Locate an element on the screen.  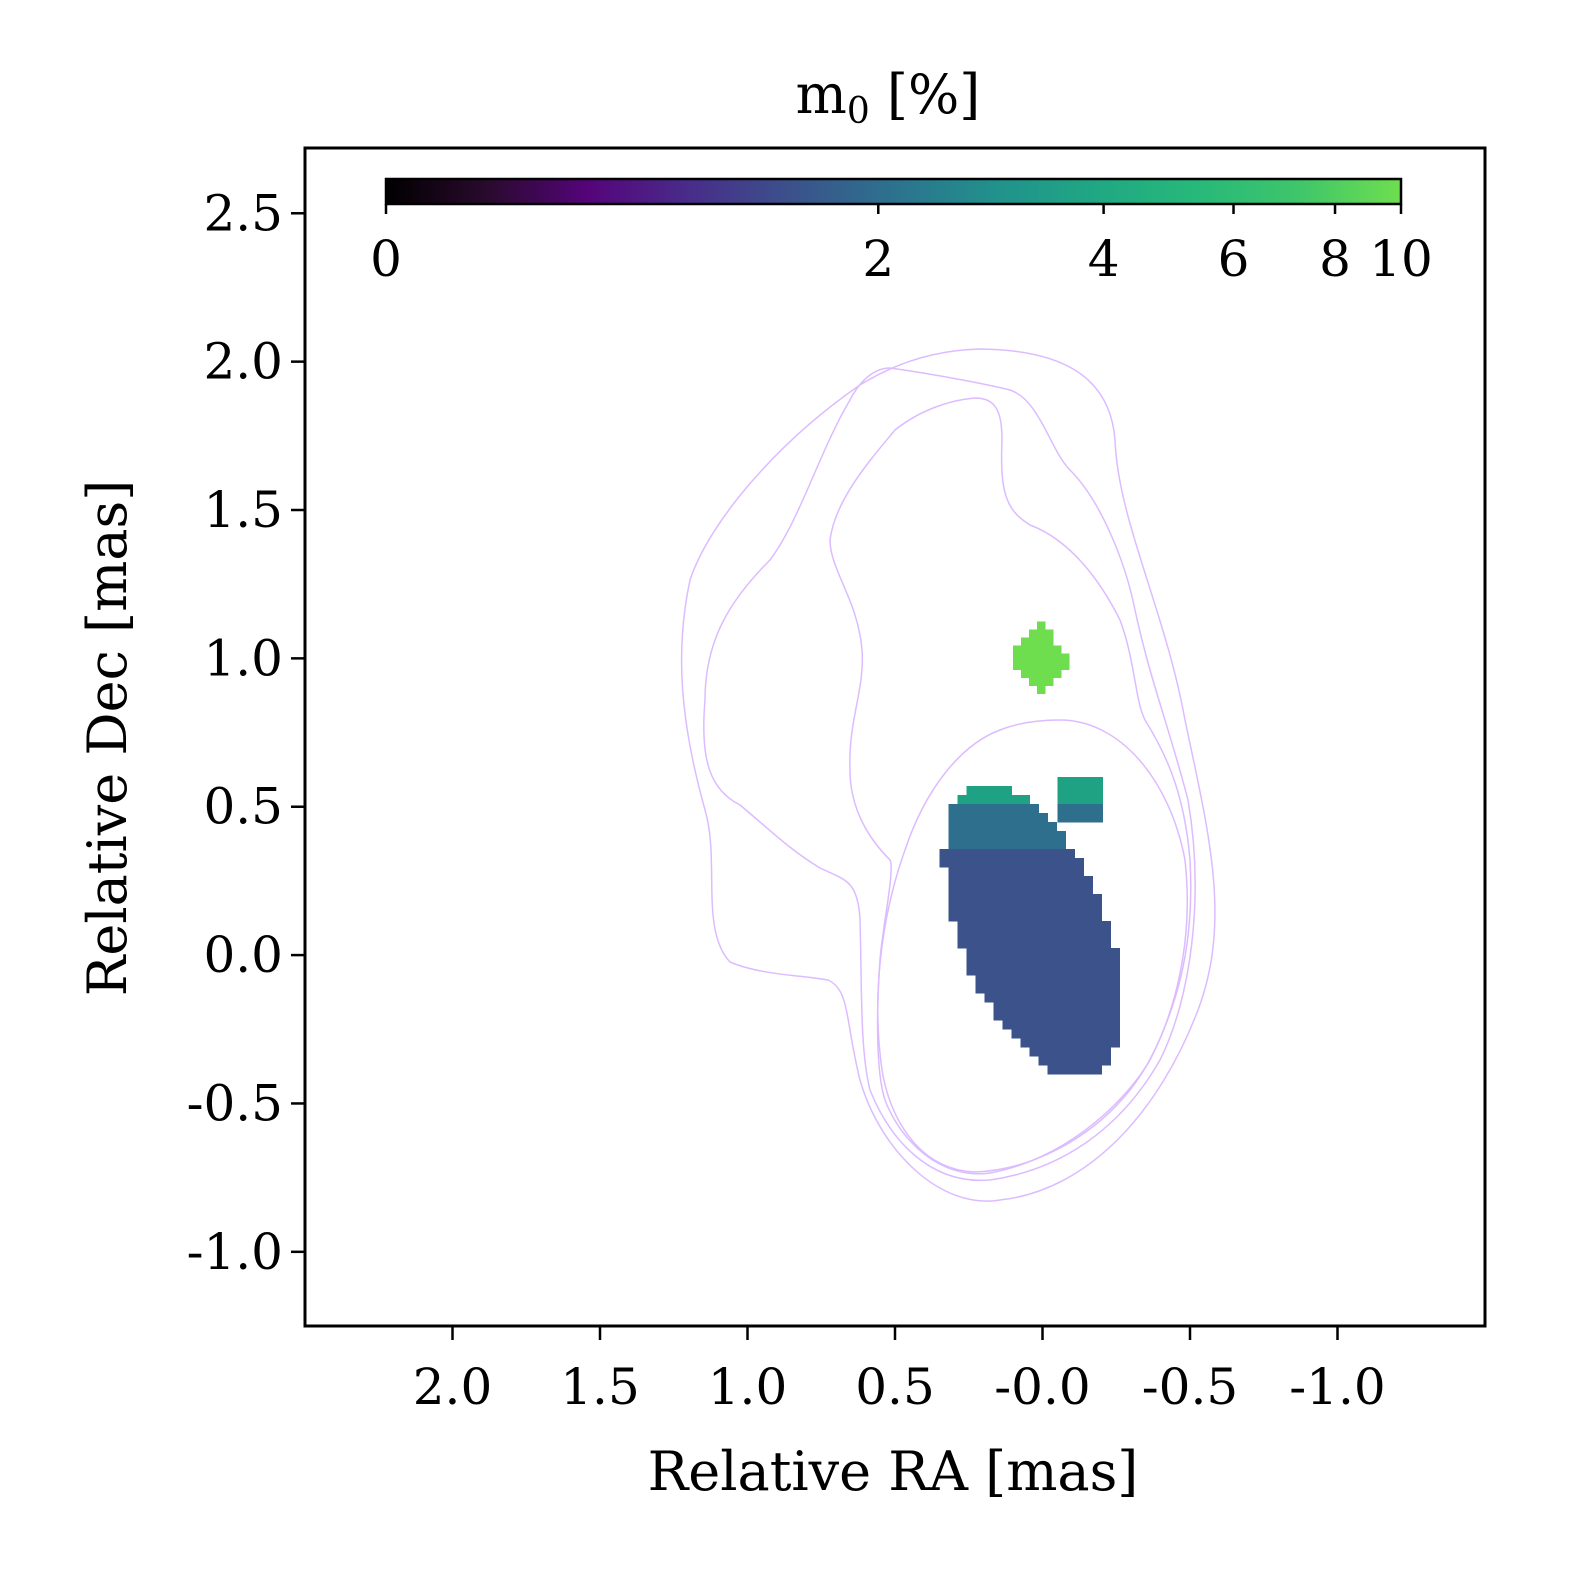
colorbar-tick-label: 2 is located at coordinates (878, 259).